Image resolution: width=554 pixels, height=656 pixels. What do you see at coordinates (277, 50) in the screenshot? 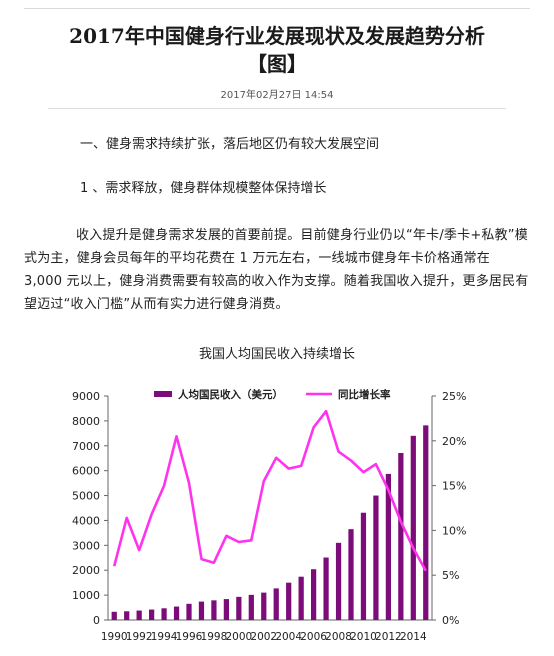
I see `article-title: 2017年中国健身行业发展现状及发展趋势分析 【图】` at bounding box center [277, 50].